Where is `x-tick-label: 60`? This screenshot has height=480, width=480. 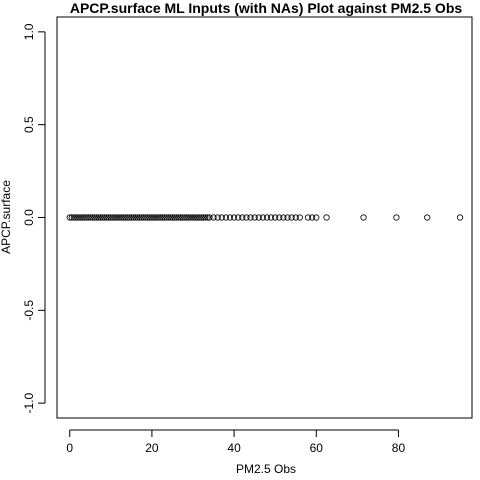 x-tick-label: 60 is located at coordinates (317, 448).